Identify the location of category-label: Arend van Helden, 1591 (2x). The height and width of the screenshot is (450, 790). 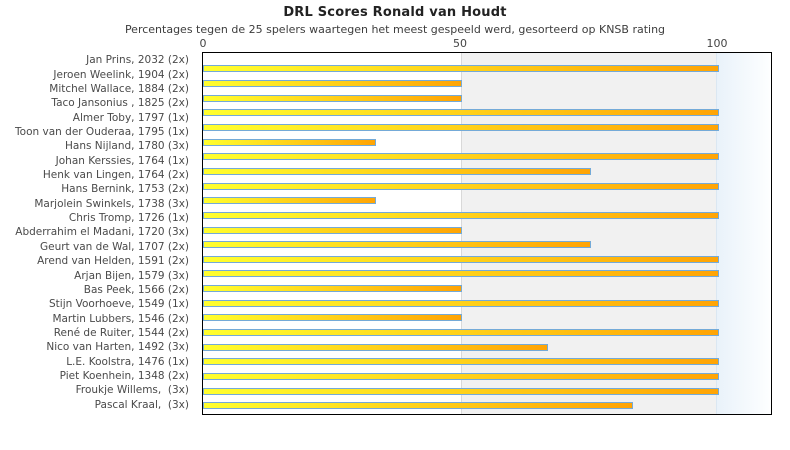
(113, 261).